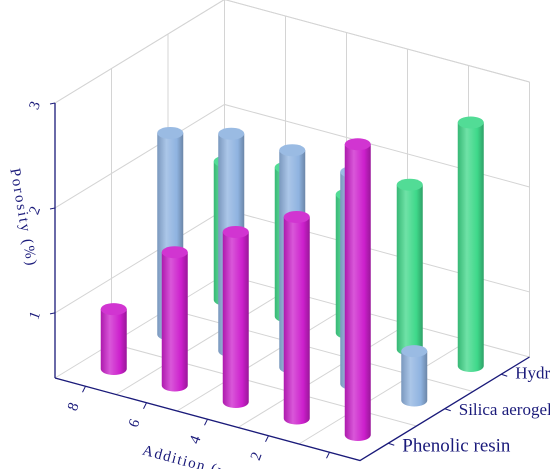  What do you see at coordinates (22, 218) in the screenshot?
I see `z-axis-title: Porosity (%)` at bounding box center [22, 218].